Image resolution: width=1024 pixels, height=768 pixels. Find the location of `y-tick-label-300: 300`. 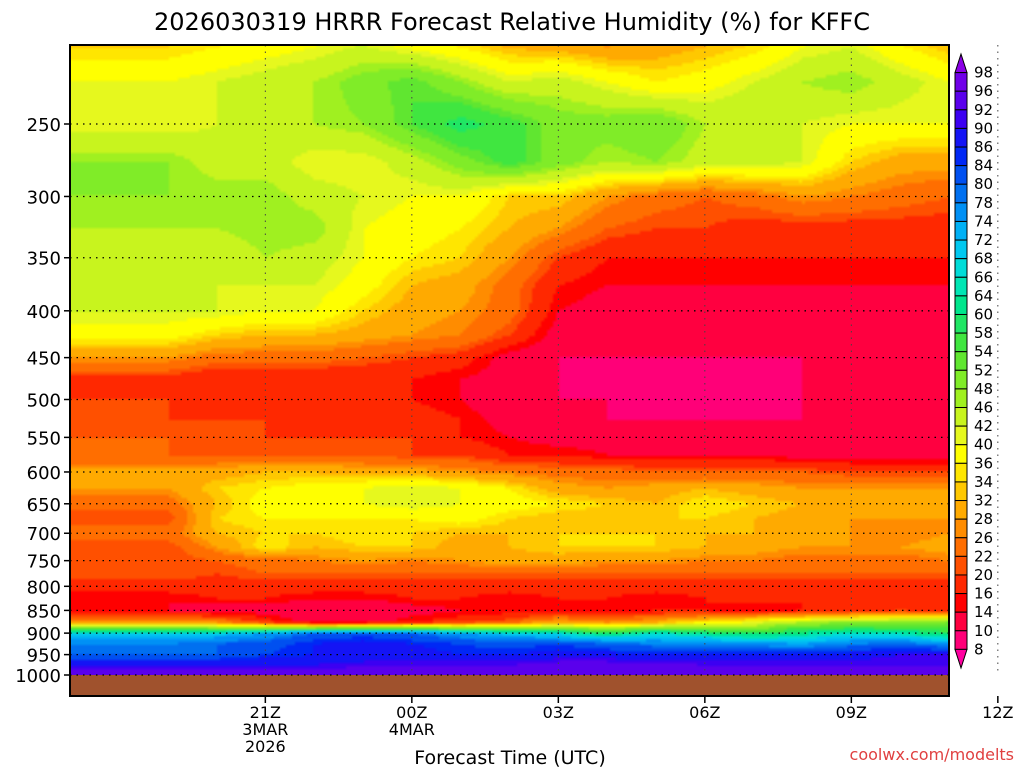

y-tick-label-300: 300 is located at coordinates (44, 197).